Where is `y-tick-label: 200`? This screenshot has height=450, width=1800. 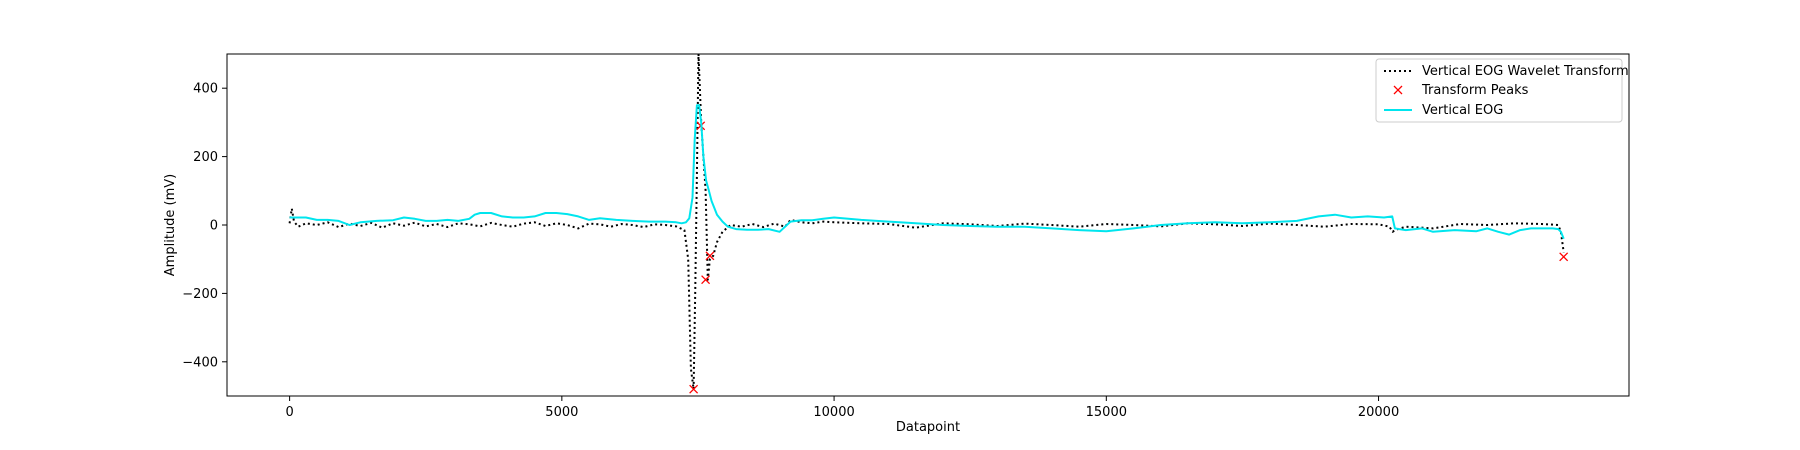
y-tick-label: 200 is located at coordinates (205, 157).